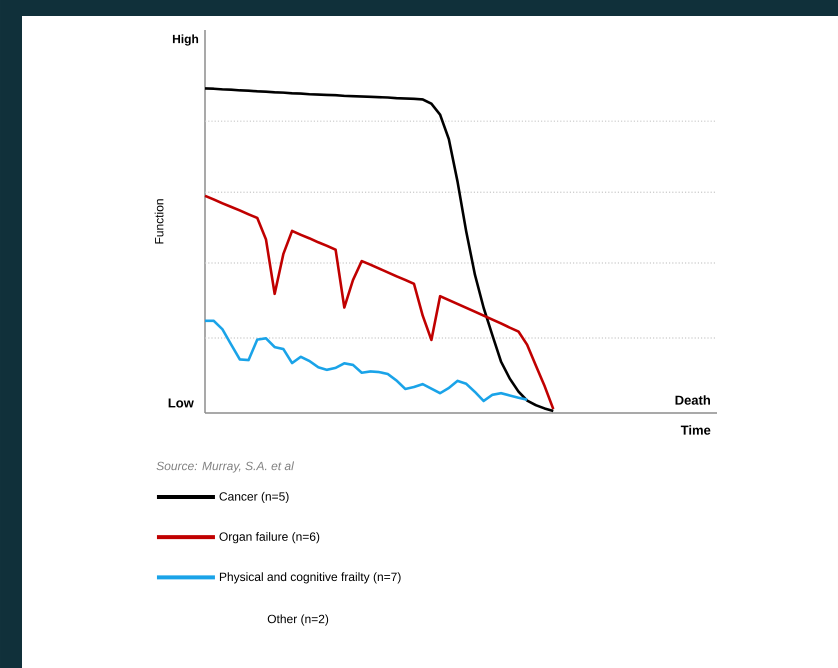 The image size is (838, 668). Describe the element at coordinates (181, 403) in the screenshot. I see `text: Low` at that location.